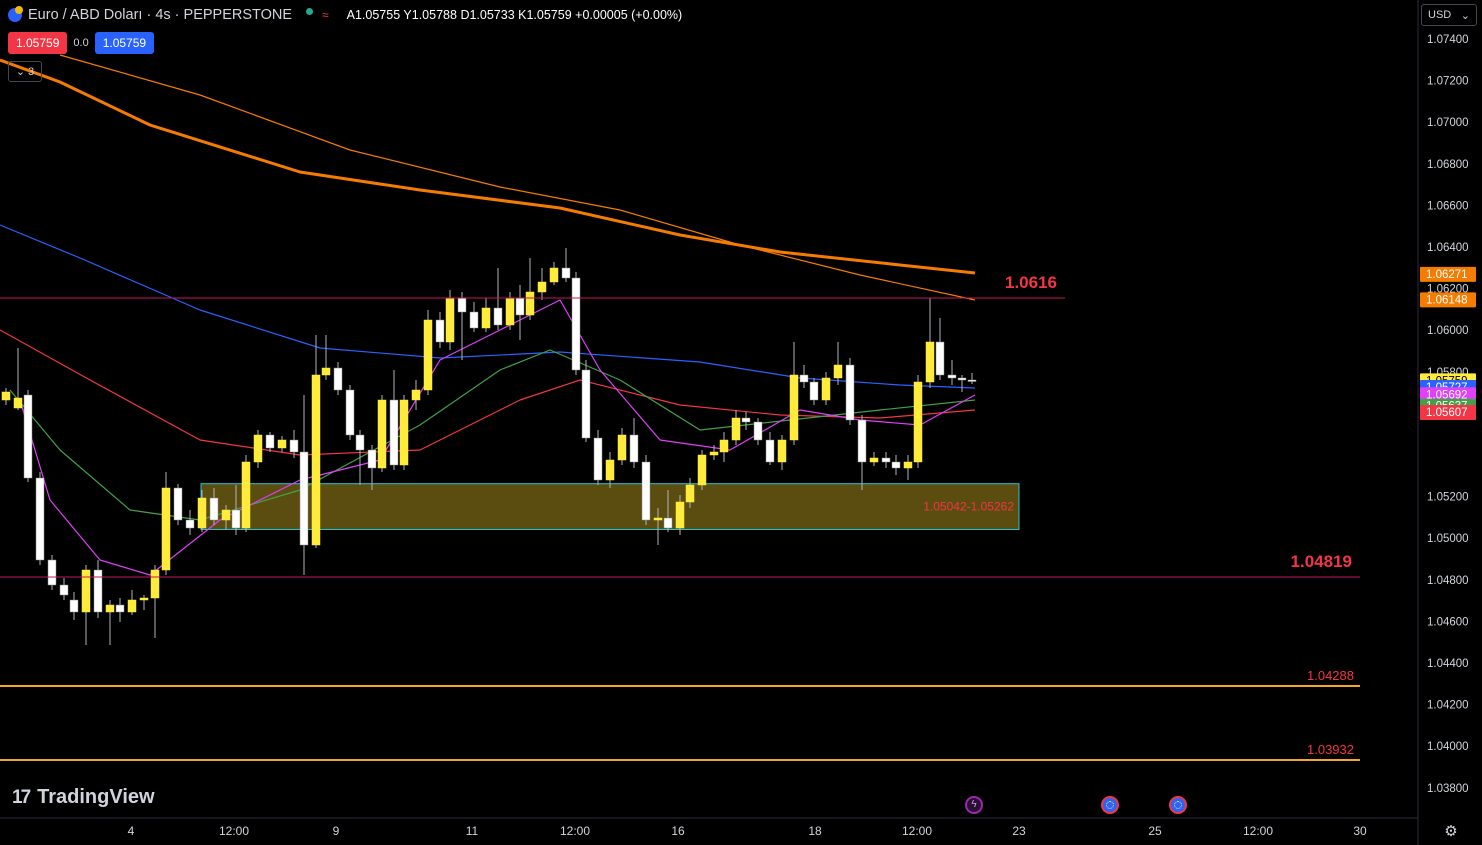 The width and height of the screenshot is (1482, 845). What do you see at coordinates (83, 797) in the screenshot?
I see `tradingview-logo: 17 TradingView` at bounding box center [83, 797].